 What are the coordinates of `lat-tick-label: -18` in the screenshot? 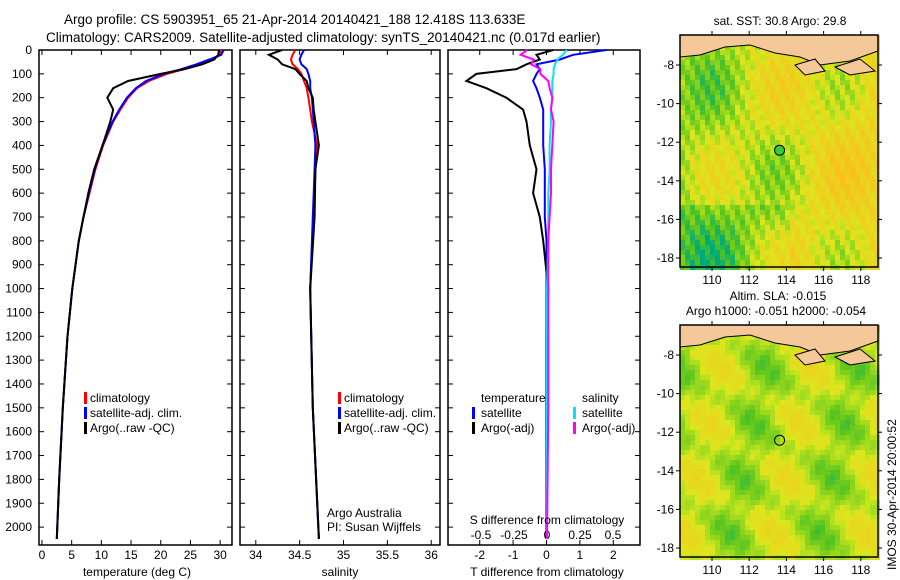 It's located at (666, 548).